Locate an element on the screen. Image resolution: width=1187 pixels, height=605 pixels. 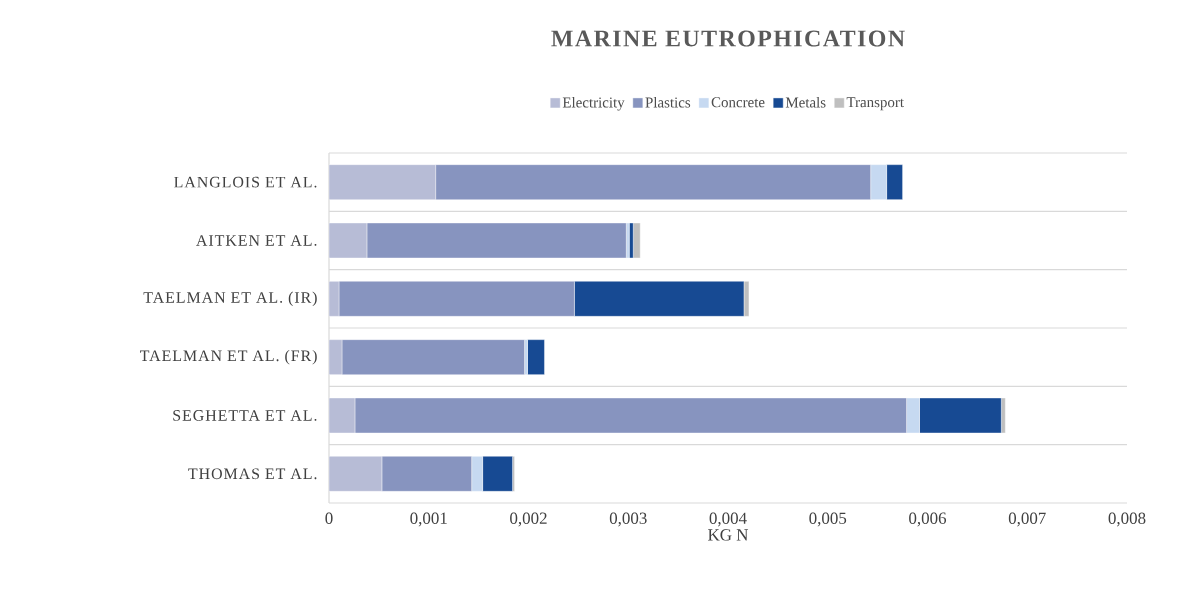
x-axis-title: KG N is located at coordinates (728, 535).